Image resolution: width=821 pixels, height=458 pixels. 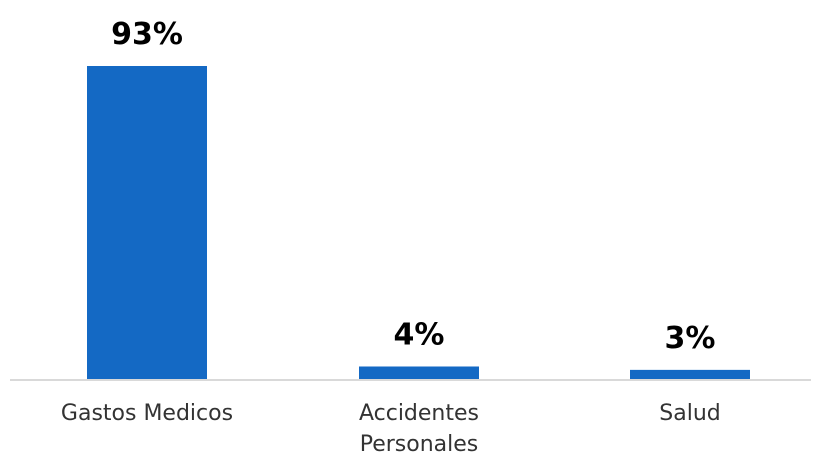 What do you see at coordinates (689, 413) in the screenshot?
I see `category-label-2: Salud` at bounding box center [689, 413].